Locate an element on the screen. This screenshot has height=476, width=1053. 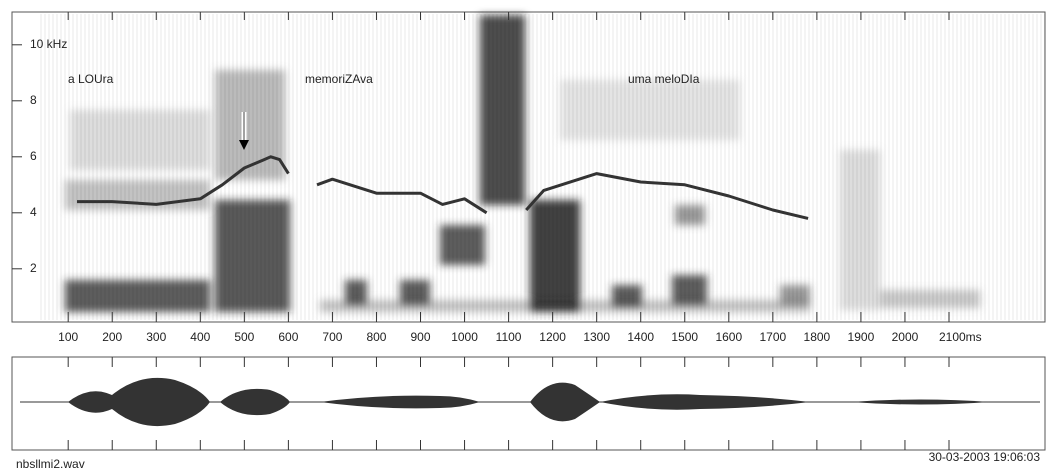
x-tick-label: 500 is located at coordinates (244, 337).